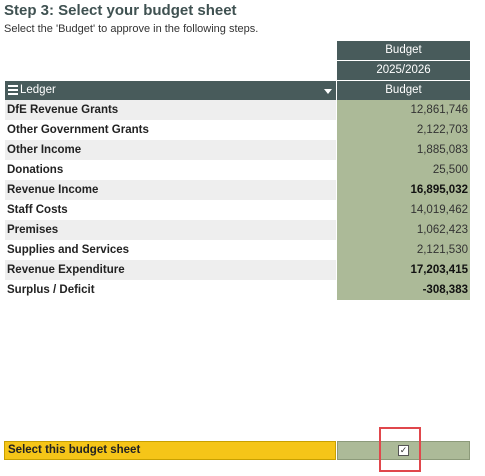  Describe the element at coordinates (78, 130) in the screenshot. I see `row-label: Other Government Grants` at that location.